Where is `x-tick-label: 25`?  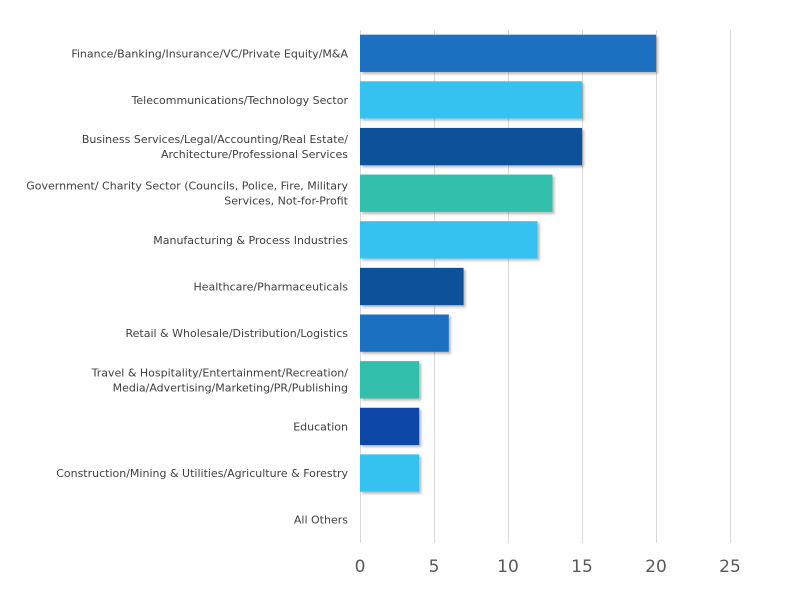 x-tick-label: 25 is located at coordinates (730, 567).